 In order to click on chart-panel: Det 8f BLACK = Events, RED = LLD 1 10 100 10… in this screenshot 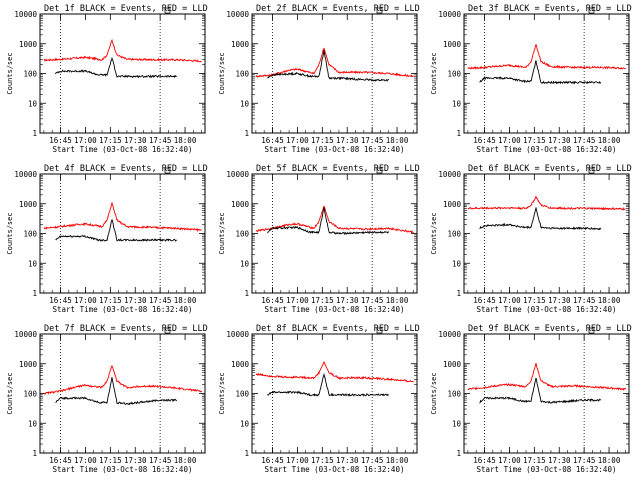, I will do `click(319, 399)`.